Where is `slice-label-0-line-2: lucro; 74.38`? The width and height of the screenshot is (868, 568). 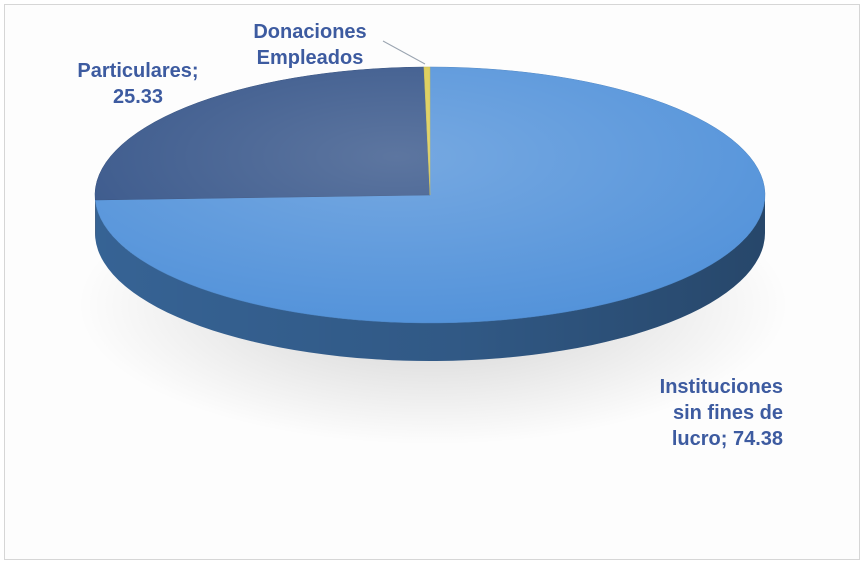
slice-label-0-line-2: lucro; 74.38 is located at coordinates (727, 439).